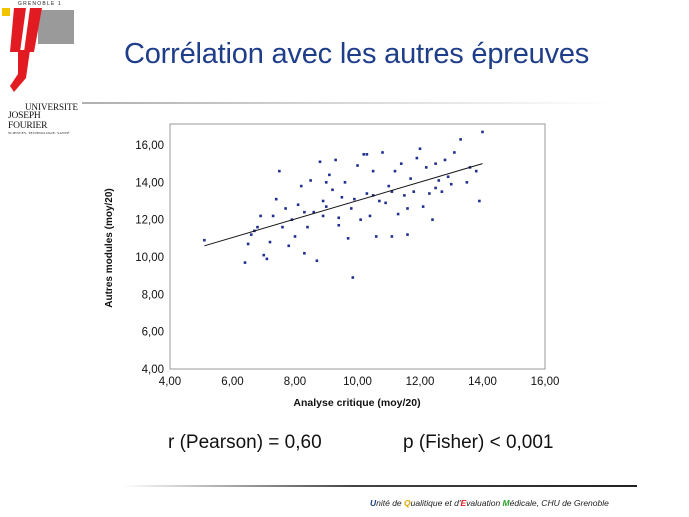 Image resolution: width=689 pixels, height=517 pixels. Describe the element at coordinates (463, 503) in the screenshot. I see `footer-text-part: E` at that location.